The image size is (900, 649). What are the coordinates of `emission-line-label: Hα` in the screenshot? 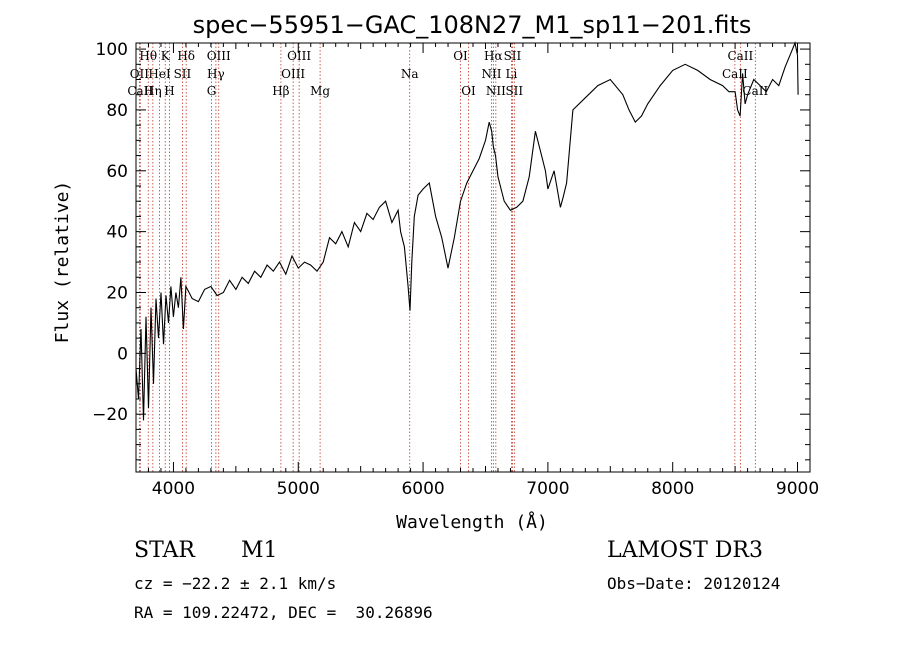 It's located at (493, 56).